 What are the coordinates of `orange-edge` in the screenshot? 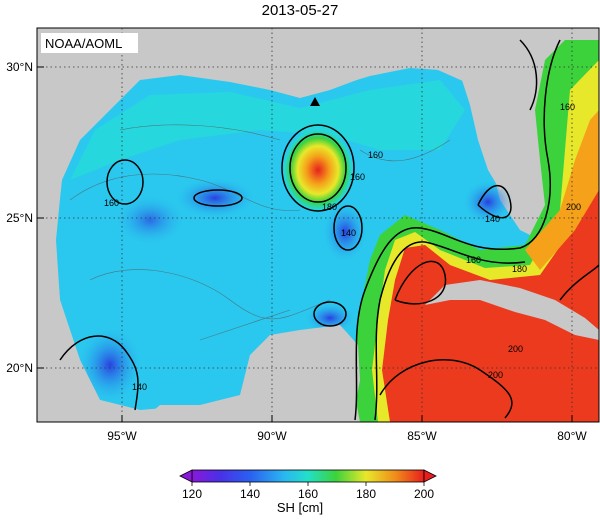 It's located at (562, 190).